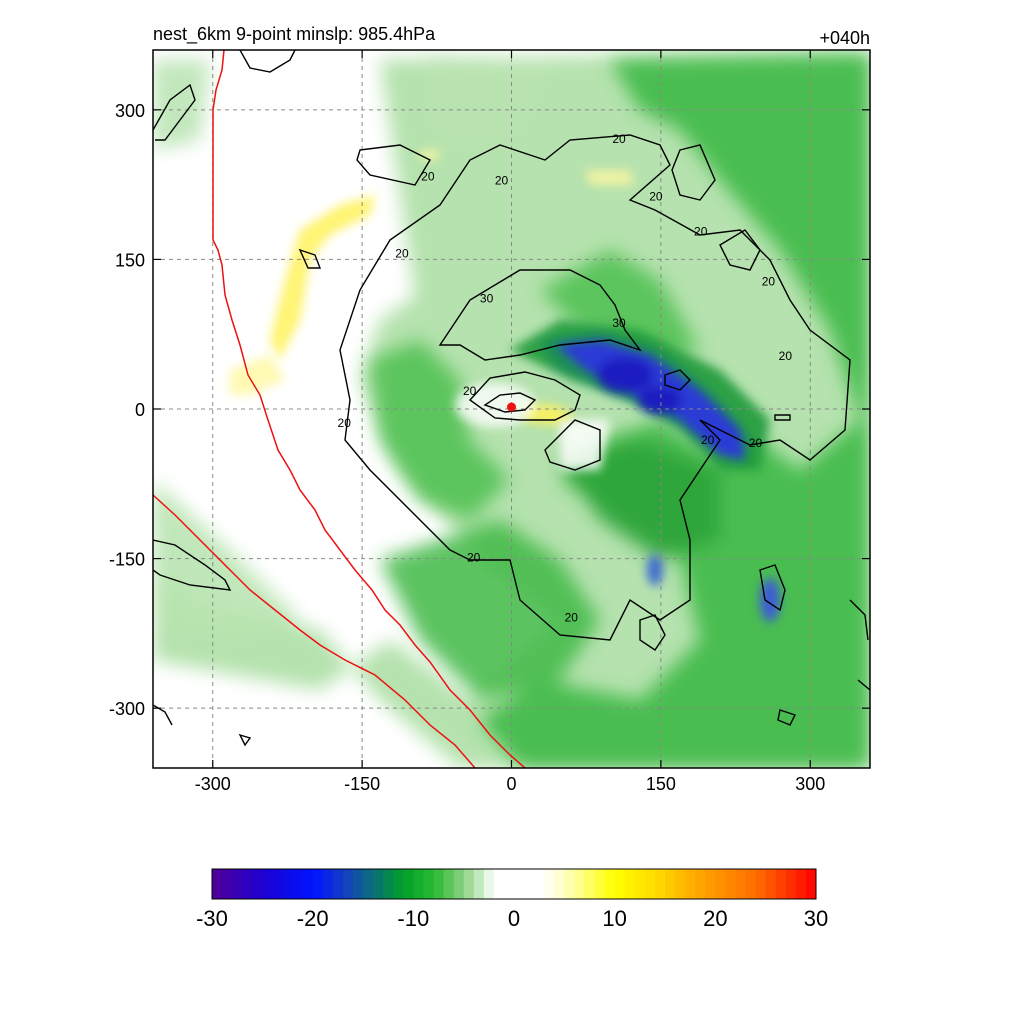 Image resolution: width=1024 pixels, height=1024 pixels. What do you see at coordinates (130, 111) in the screenshot?
I see `y-tick-label: 300` at bounding box center [130, 111].